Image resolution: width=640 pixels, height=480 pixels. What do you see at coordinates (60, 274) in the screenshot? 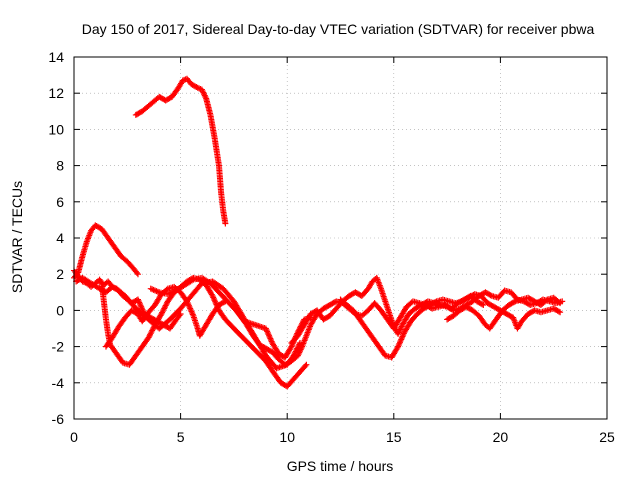
I see `y-tick-label: 2` at bounding box center [60, 274].